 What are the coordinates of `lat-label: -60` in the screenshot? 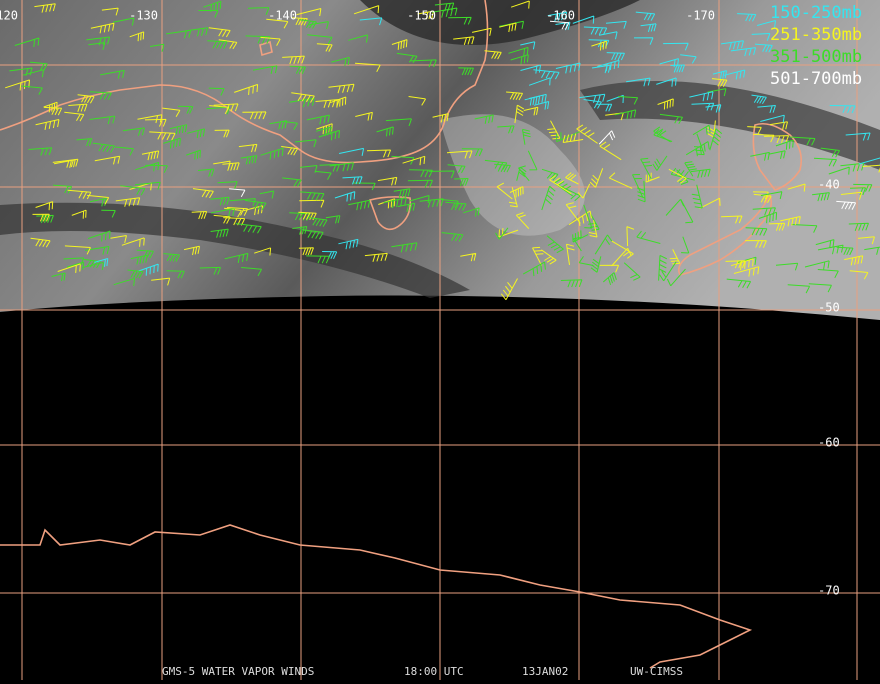 It's located at (829, 443).